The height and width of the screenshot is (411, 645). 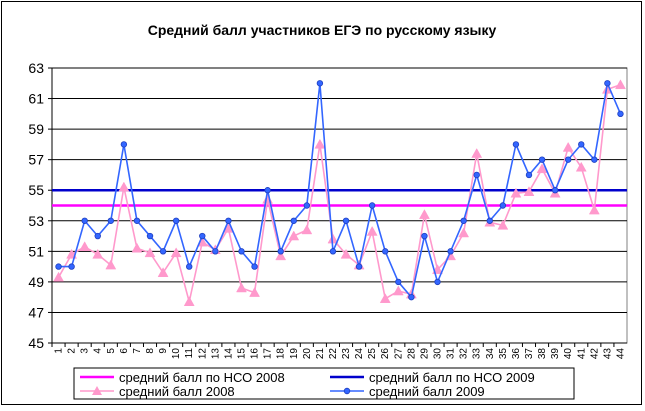 What do you see at coordinates (85, 351) in the screenshot?
I see `x-tick-label: 3` at bounding box center [85, 351].